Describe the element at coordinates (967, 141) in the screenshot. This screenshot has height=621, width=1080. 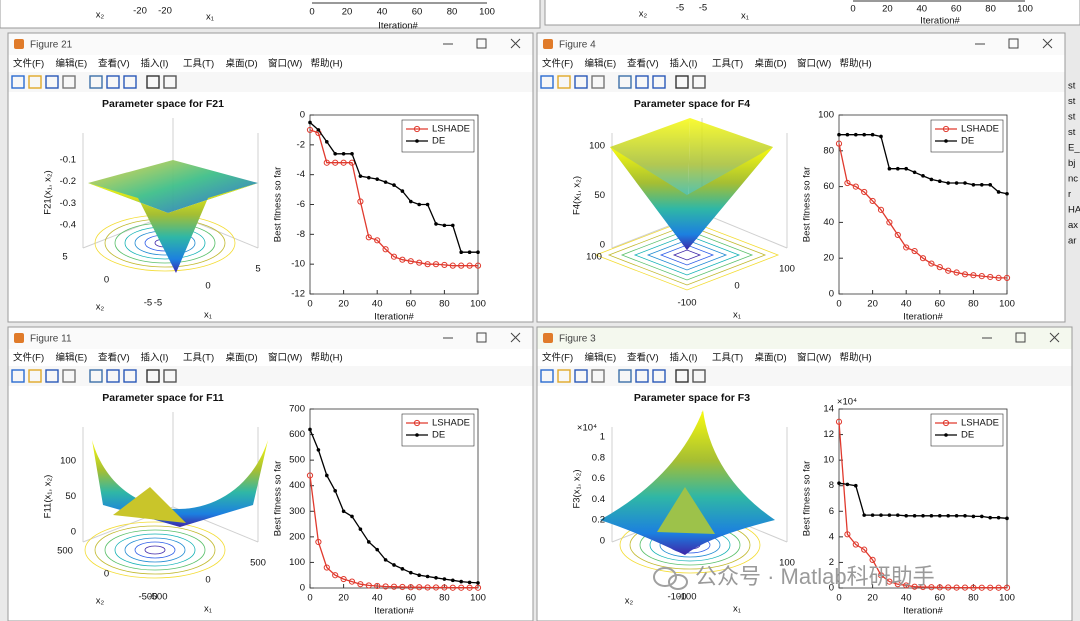
I see `legend-label: DE` at that location.